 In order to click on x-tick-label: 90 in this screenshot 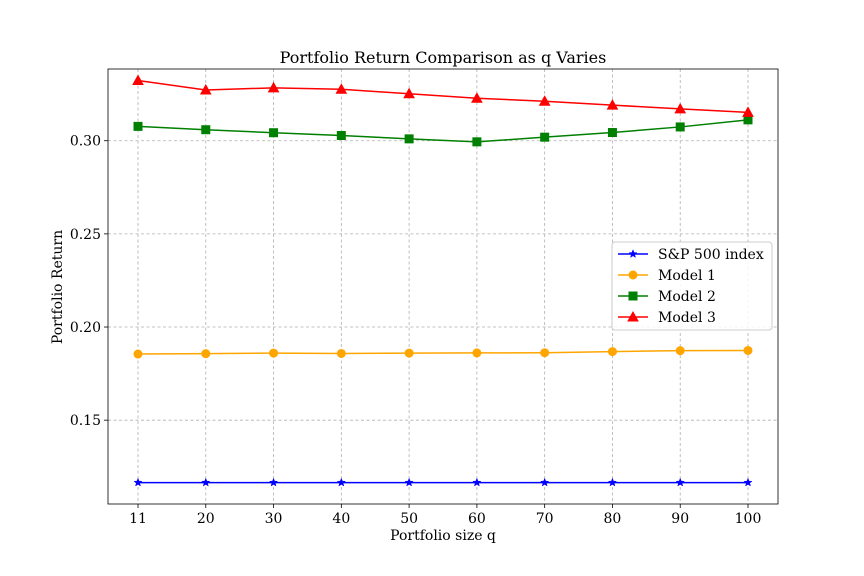, I will do `click(680, 519)`.